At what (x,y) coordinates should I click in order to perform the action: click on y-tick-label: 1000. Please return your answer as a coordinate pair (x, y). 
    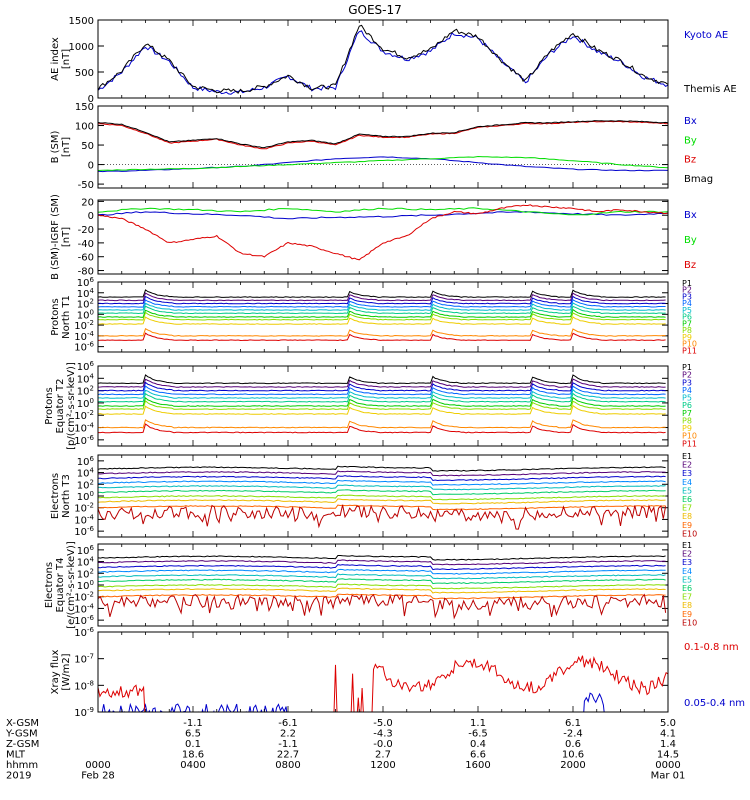
    Looking at the image, I should click on (81, 47).